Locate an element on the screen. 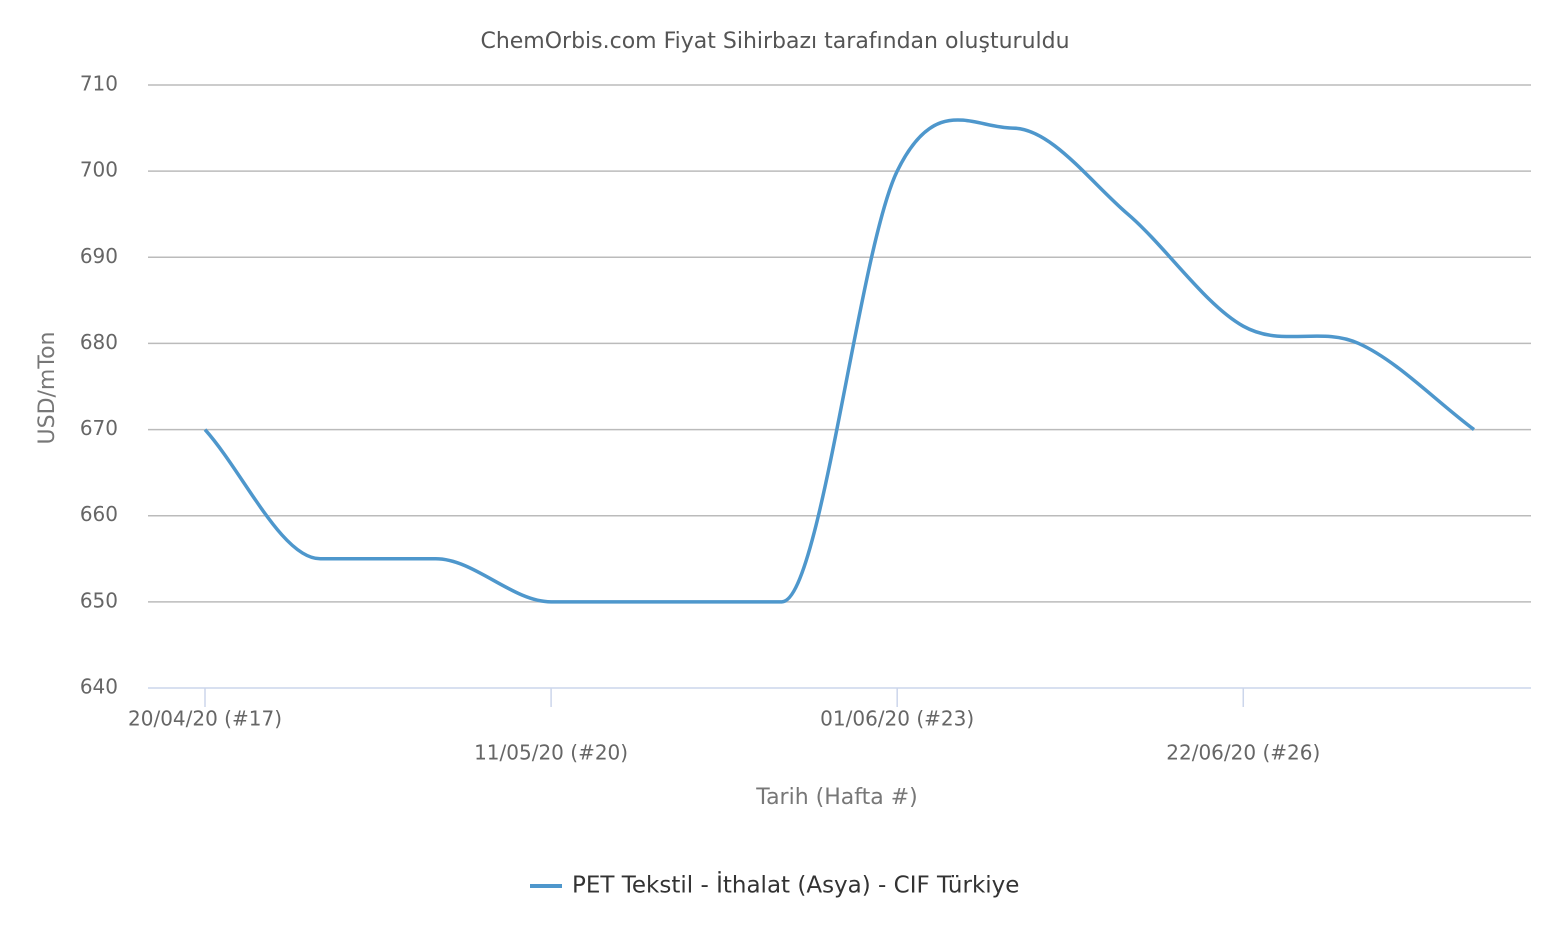  y-tick-label: 710 is located at coordinates (99, 84).